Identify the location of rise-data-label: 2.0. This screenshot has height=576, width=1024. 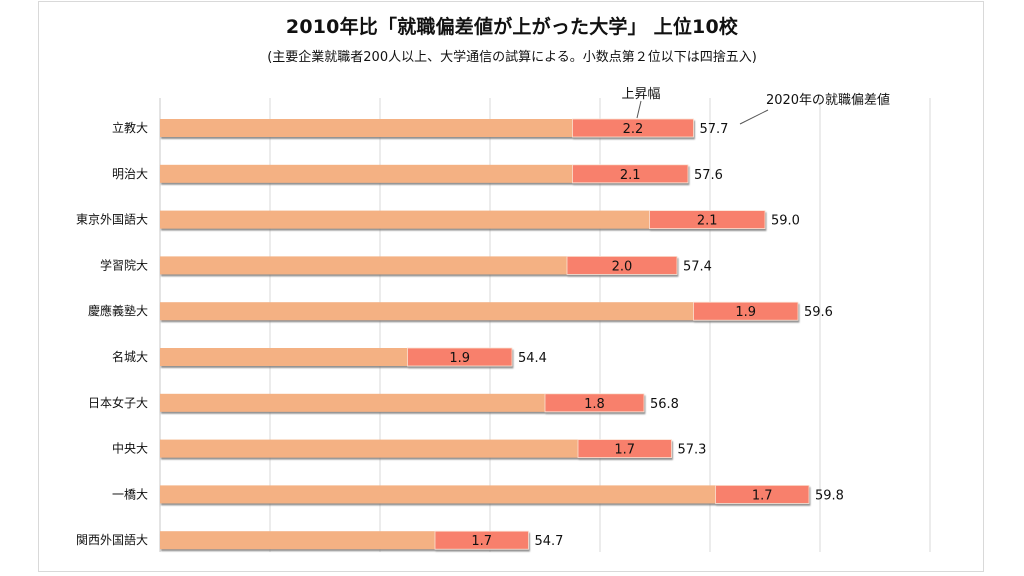
(622, 266).